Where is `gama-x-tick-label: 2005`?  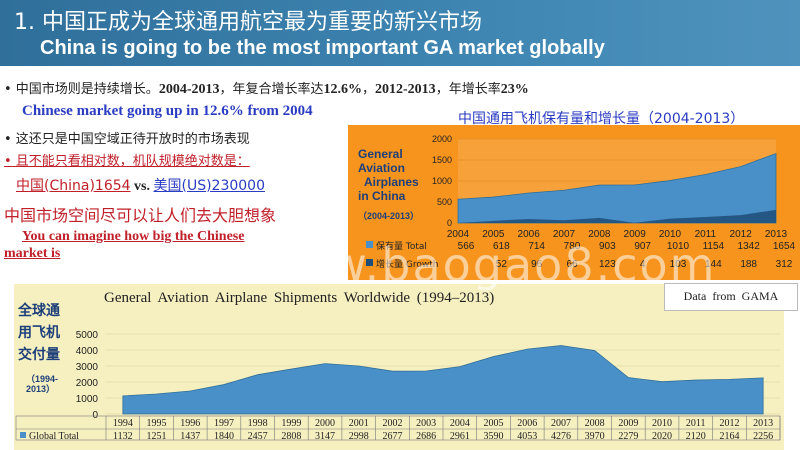
gama-x-tick-label: 2005 is located at coordinates (494, 423).